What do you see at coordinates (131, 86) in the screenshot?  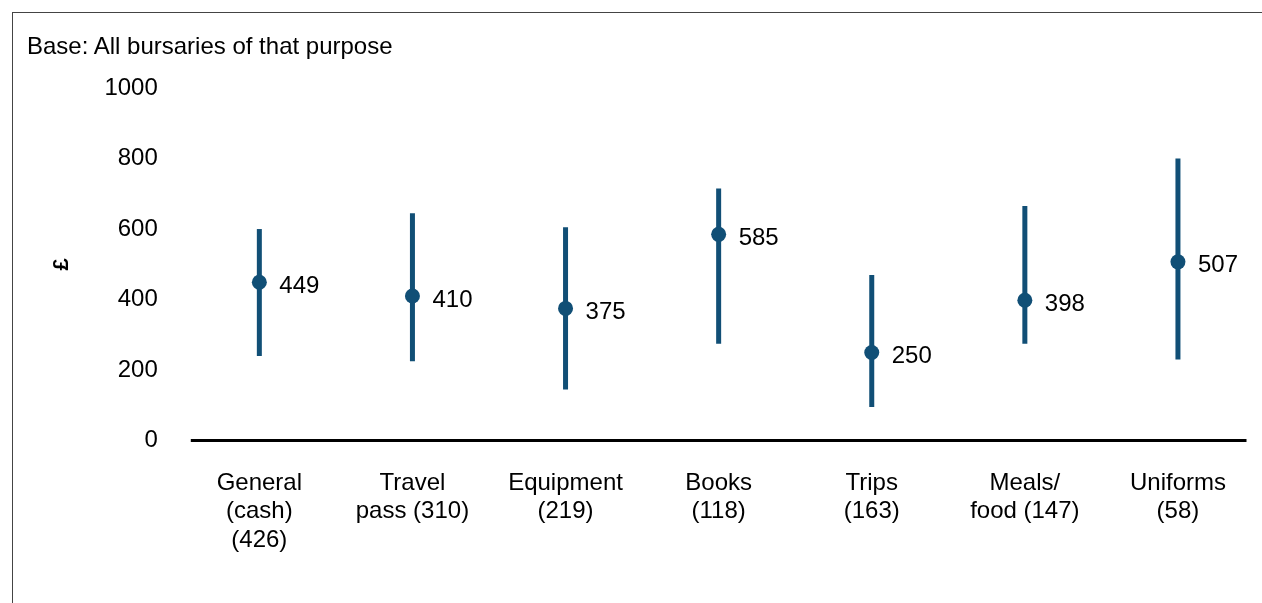 I see `y-tick-label: 1000` at bounding box center [131, 86].